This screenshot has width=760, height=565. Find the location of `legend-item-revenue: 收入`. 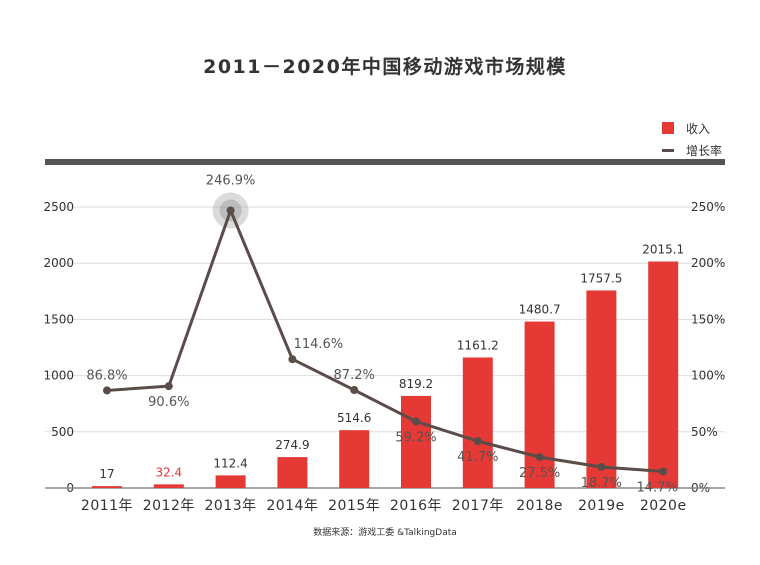

legend-item-revenue: 收入 is located at coordinates (686, 128).